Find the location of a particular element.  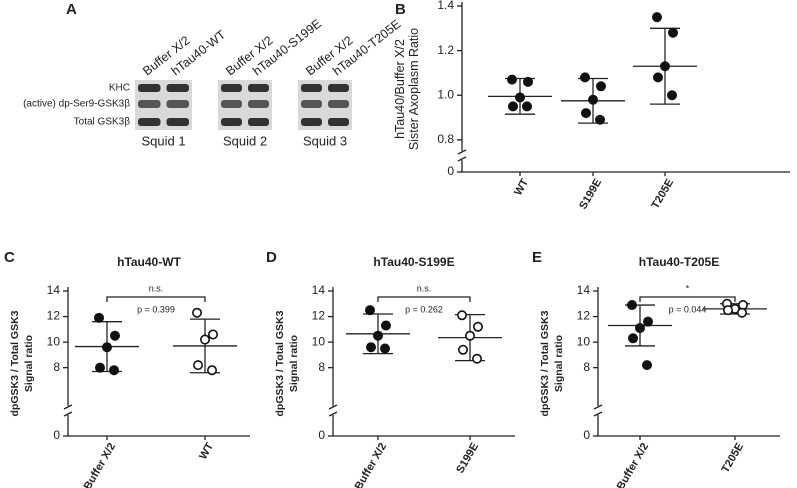

x-tick-label: Buffer X/2 is located at coordinates (371, 464).